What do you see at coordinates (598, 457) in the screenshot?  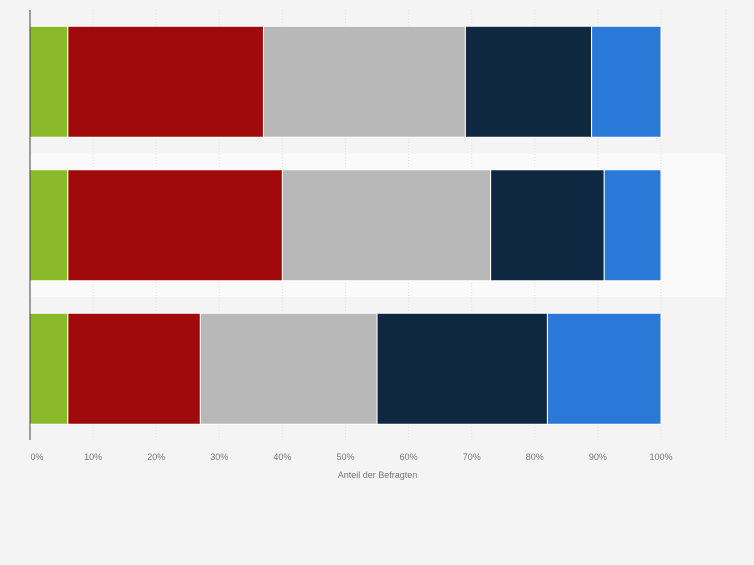 I see `x-tick-label: 90%` at bounding box center [598, 457].